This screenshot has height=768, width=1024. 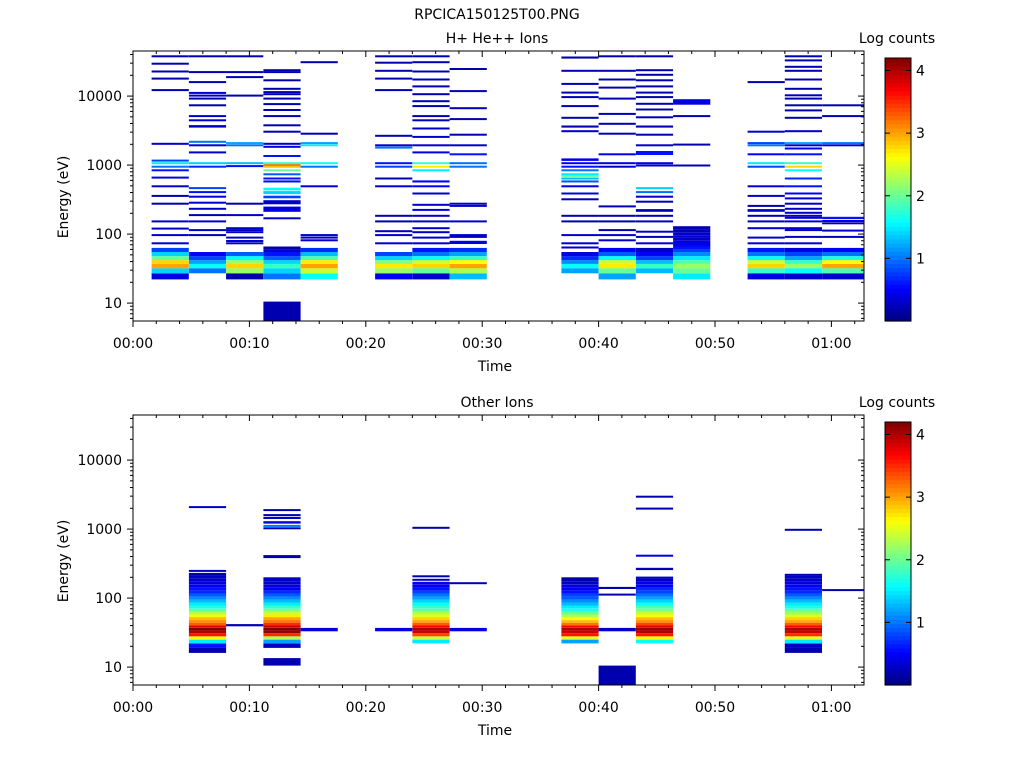 What do you see at coordinates (113, 304) in the screenshot?
I see `y-tick-label: 10` at bounding box center [113, 304].